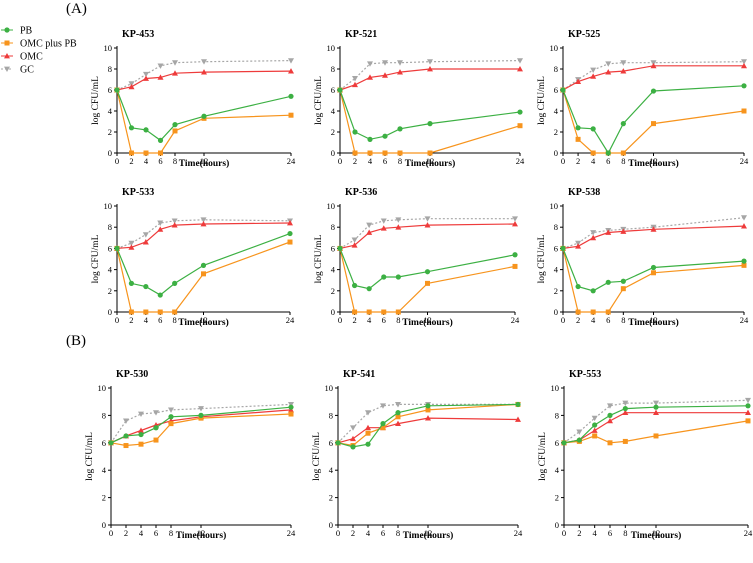 The height and width of the screenshot is (563, 753). What do you see at coordinates (427, 280) in the screenshot?
I see `series-omc-plus-pb` at bounding box center [427, 280].